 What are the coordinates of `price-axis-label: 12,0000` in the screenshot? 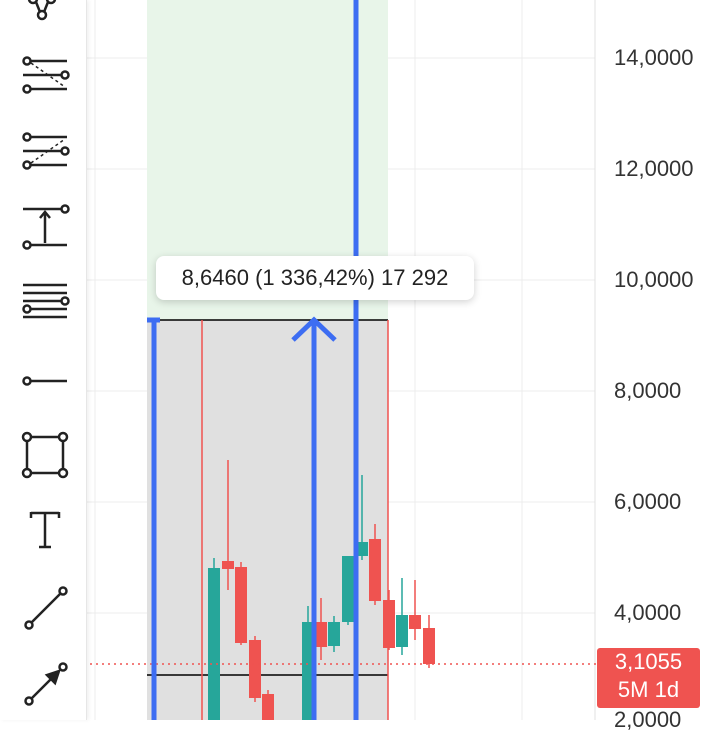 It's located at (654, 168).